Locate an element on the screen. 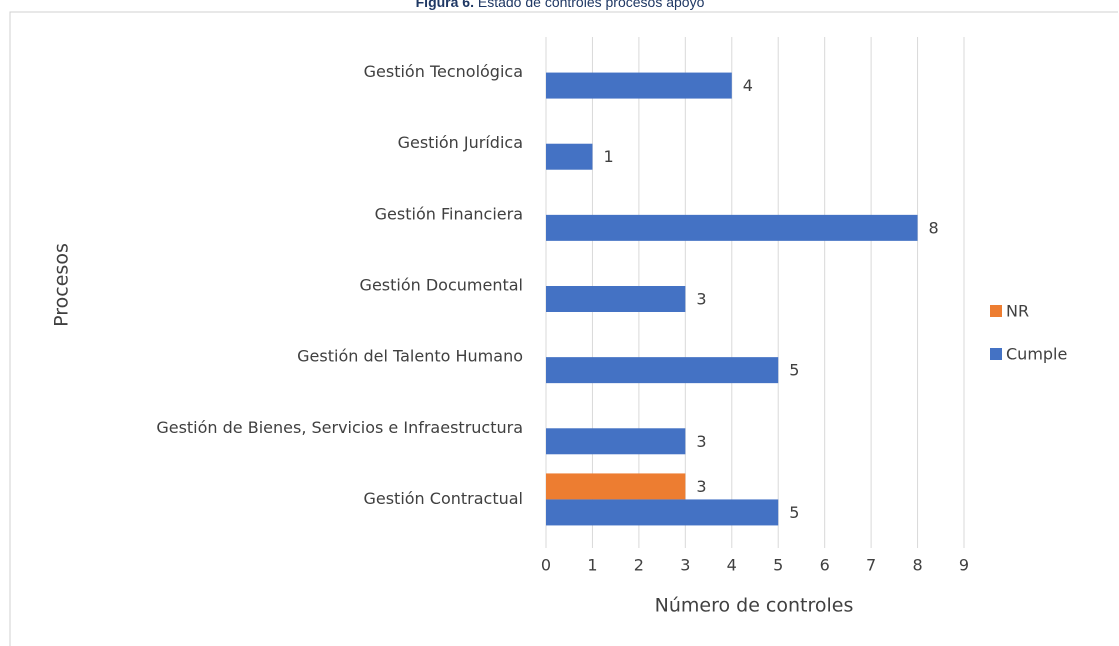 This screenshot has height=646, width=1119. y-tick-label: Gestión del Talento Humano is located at coordinates (410, 356).